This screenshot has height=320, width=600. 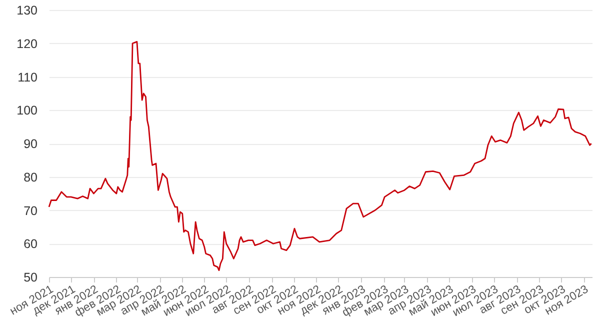 I want to click on y-tick-label: 130, so click(x=27, y=11).